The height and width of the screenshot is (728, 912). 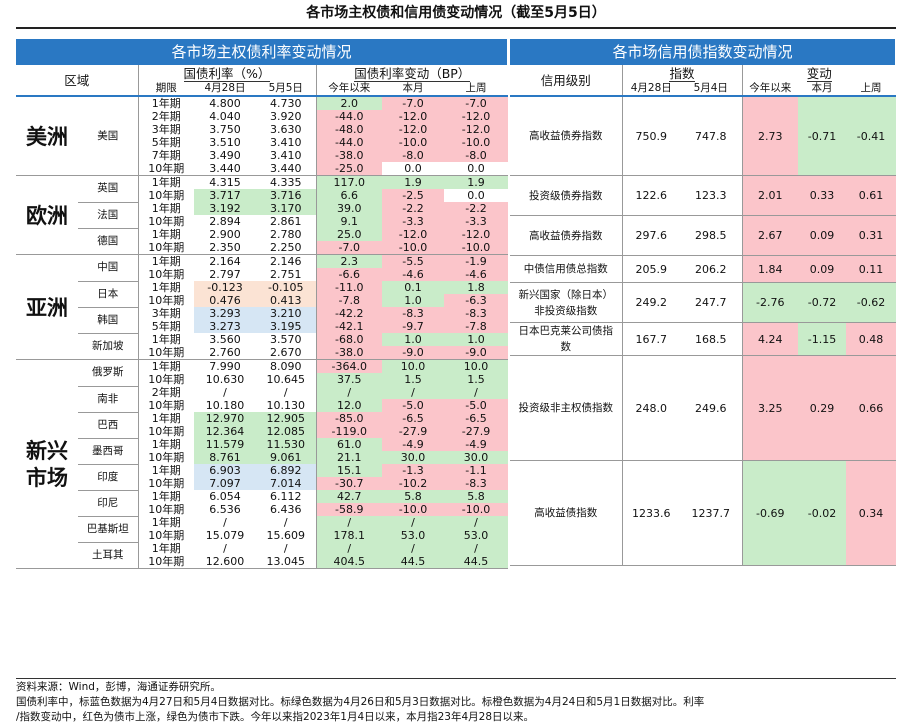 What do you see at coordinates (286, 339) in the screenshot?
I see `yield-may5-cell: 3.570` at bounding box center [286, 339].